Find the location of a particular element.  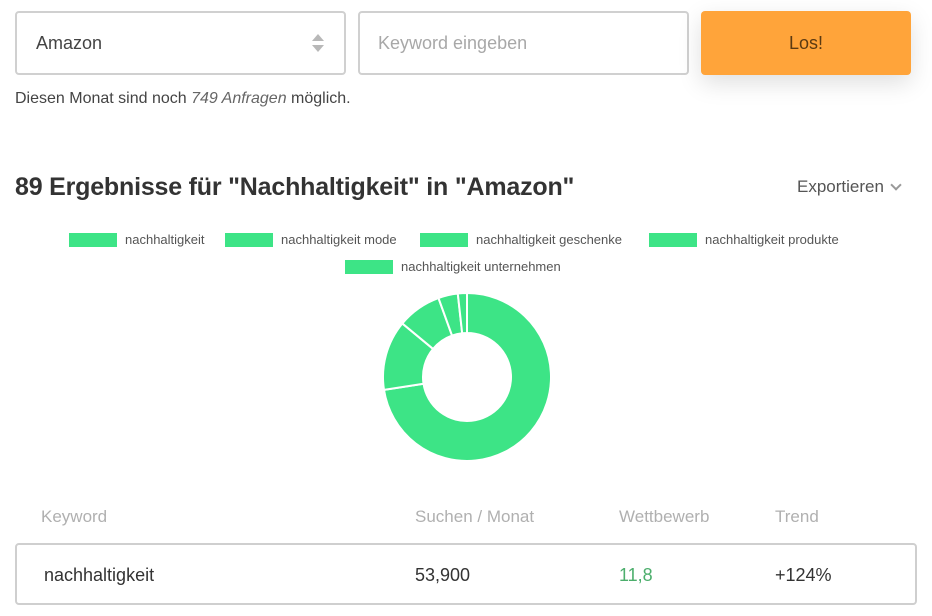

cell-trend: +124% is located at coordinates (803, 575).